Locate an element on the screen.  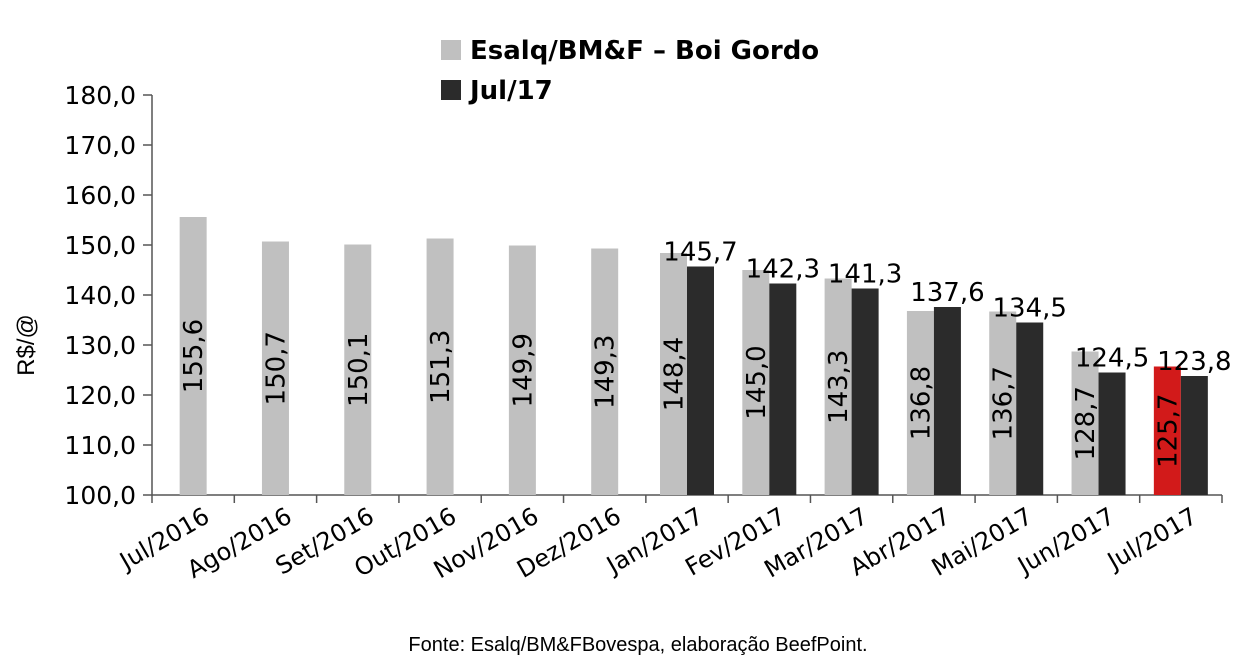
y-tick-label: 110,0 is located at coordinates (100, 445).